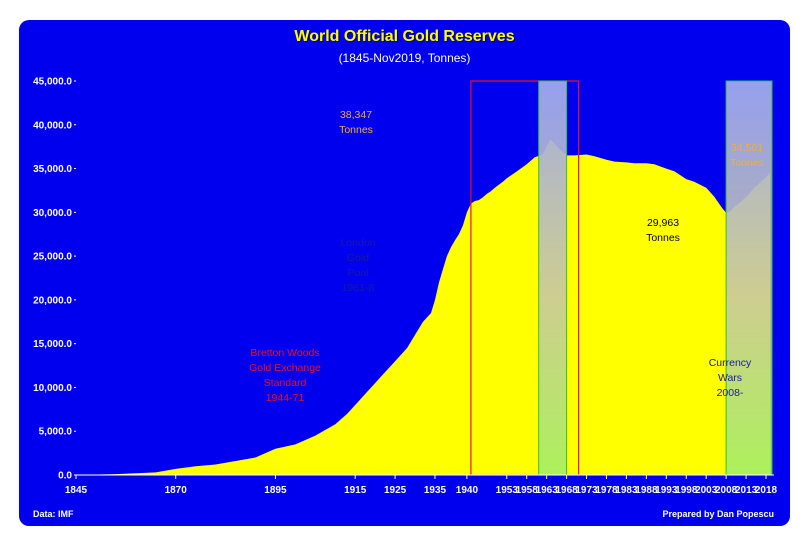 Image resolution: width=800 pixels, height=537 pixels. Describe the element at coordinates (747, 148) in the screenshot. I see `annotation-recent-peak-value: 34,501` at that location.